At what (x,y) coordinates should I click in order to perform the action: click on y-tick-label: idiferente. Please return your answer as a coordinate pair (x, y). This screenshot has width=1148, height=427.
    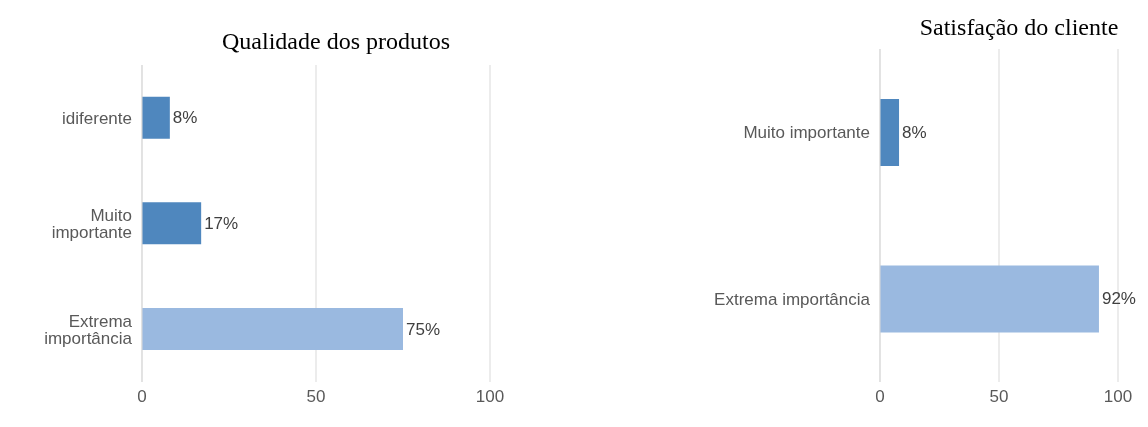
    Looking at the image, I should click on (97, 118).